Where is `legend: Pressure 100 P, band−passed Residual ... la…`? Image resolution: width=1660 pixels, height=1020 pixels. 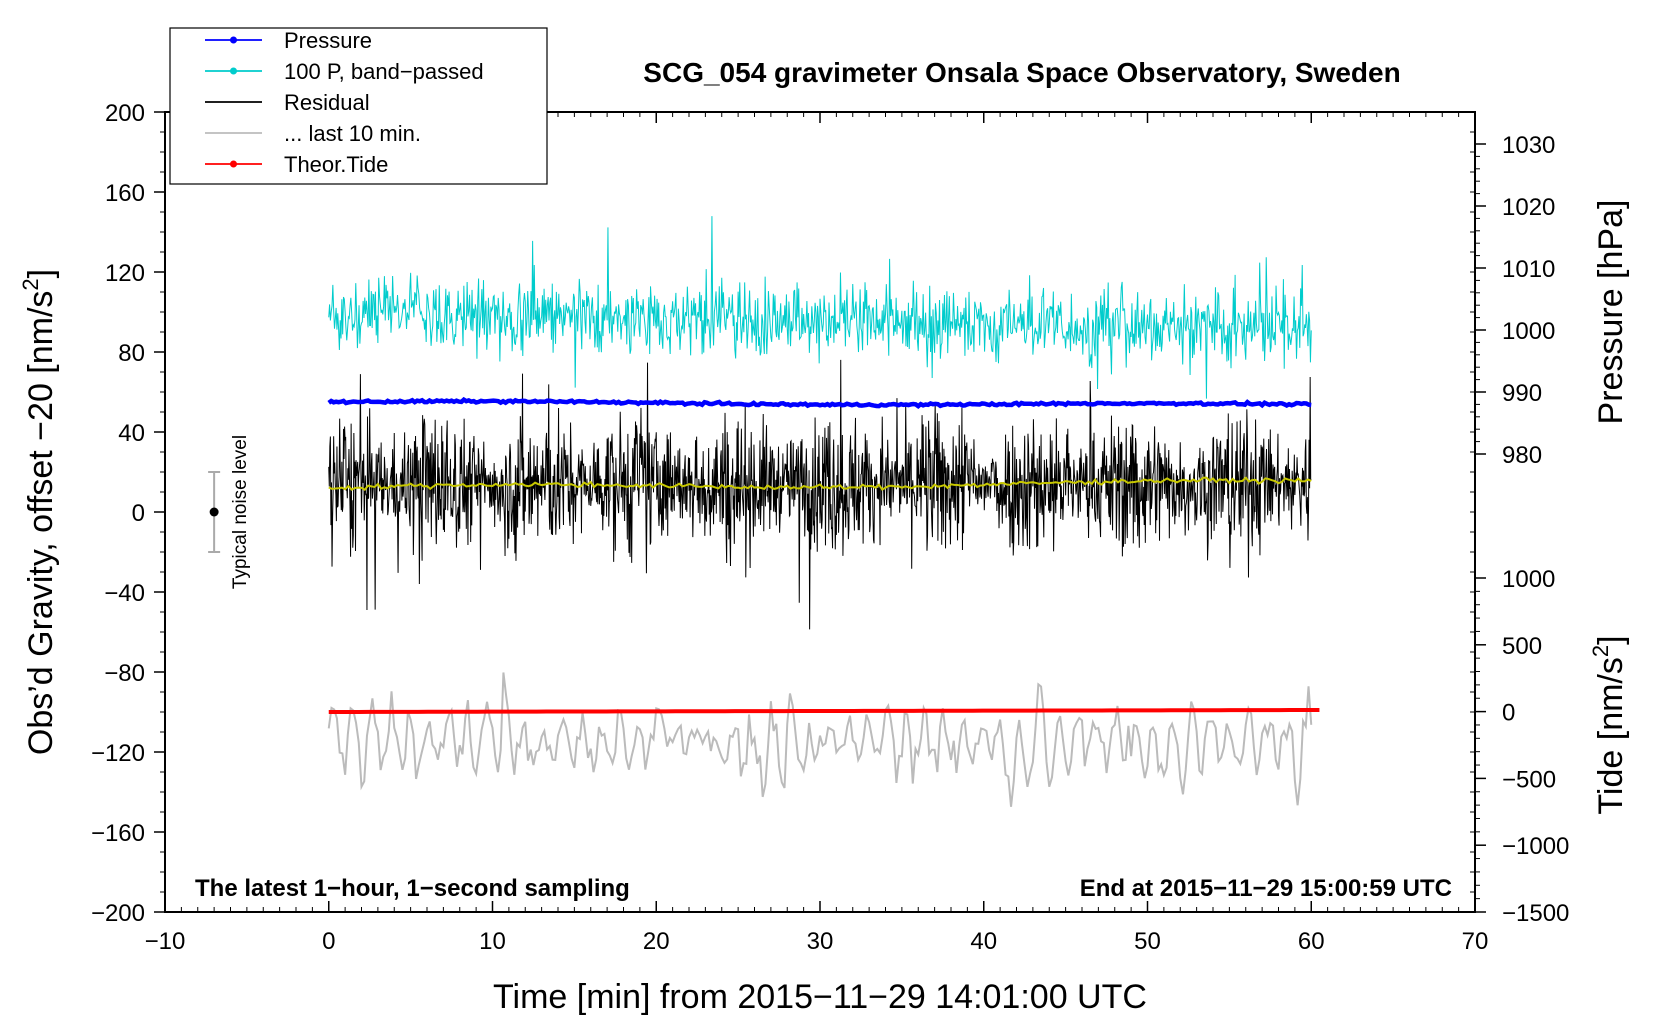 legend: Pressure 100 P, band−passed Residual ... la… is located at coordinates (358, 106).